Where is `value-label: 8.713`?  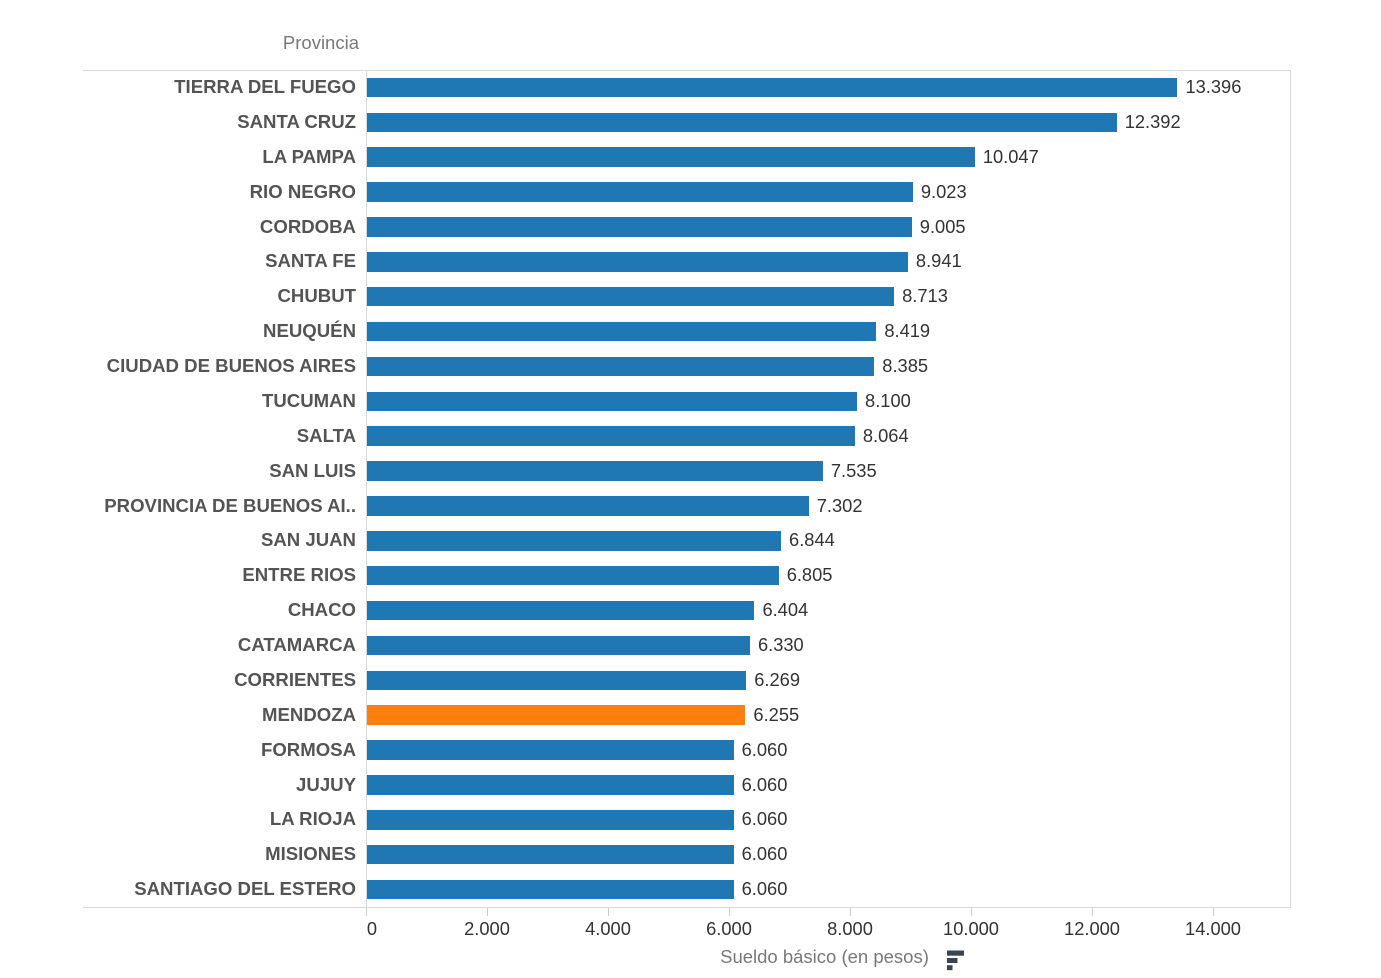
value-label: 8.713 is located at coordinates (925, 296).